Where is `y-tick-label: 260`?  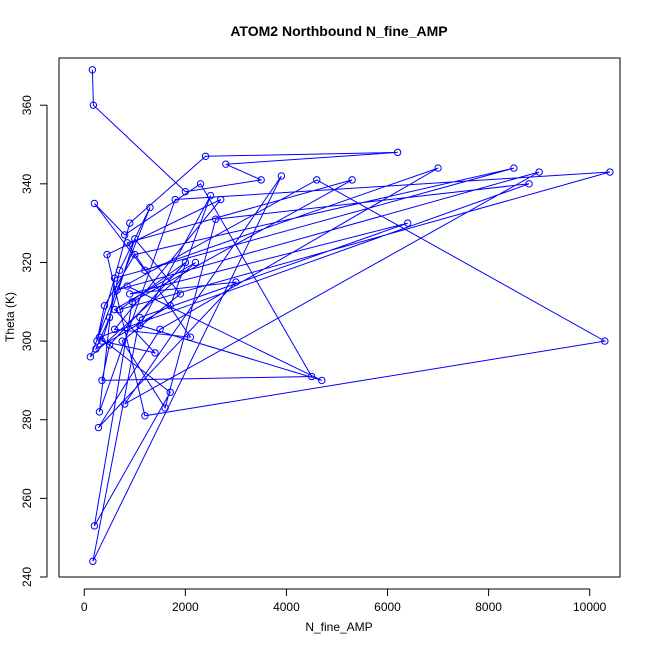
y-tick-label: 260 is located at coordinates (27, 498).